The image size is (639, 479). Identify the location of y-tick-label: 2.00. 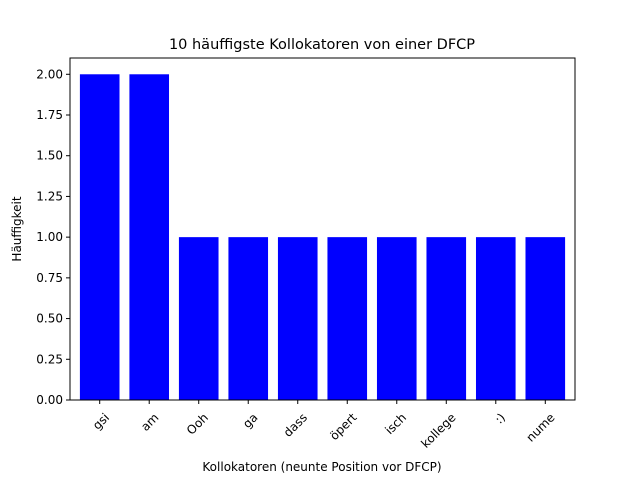
(49, 74).